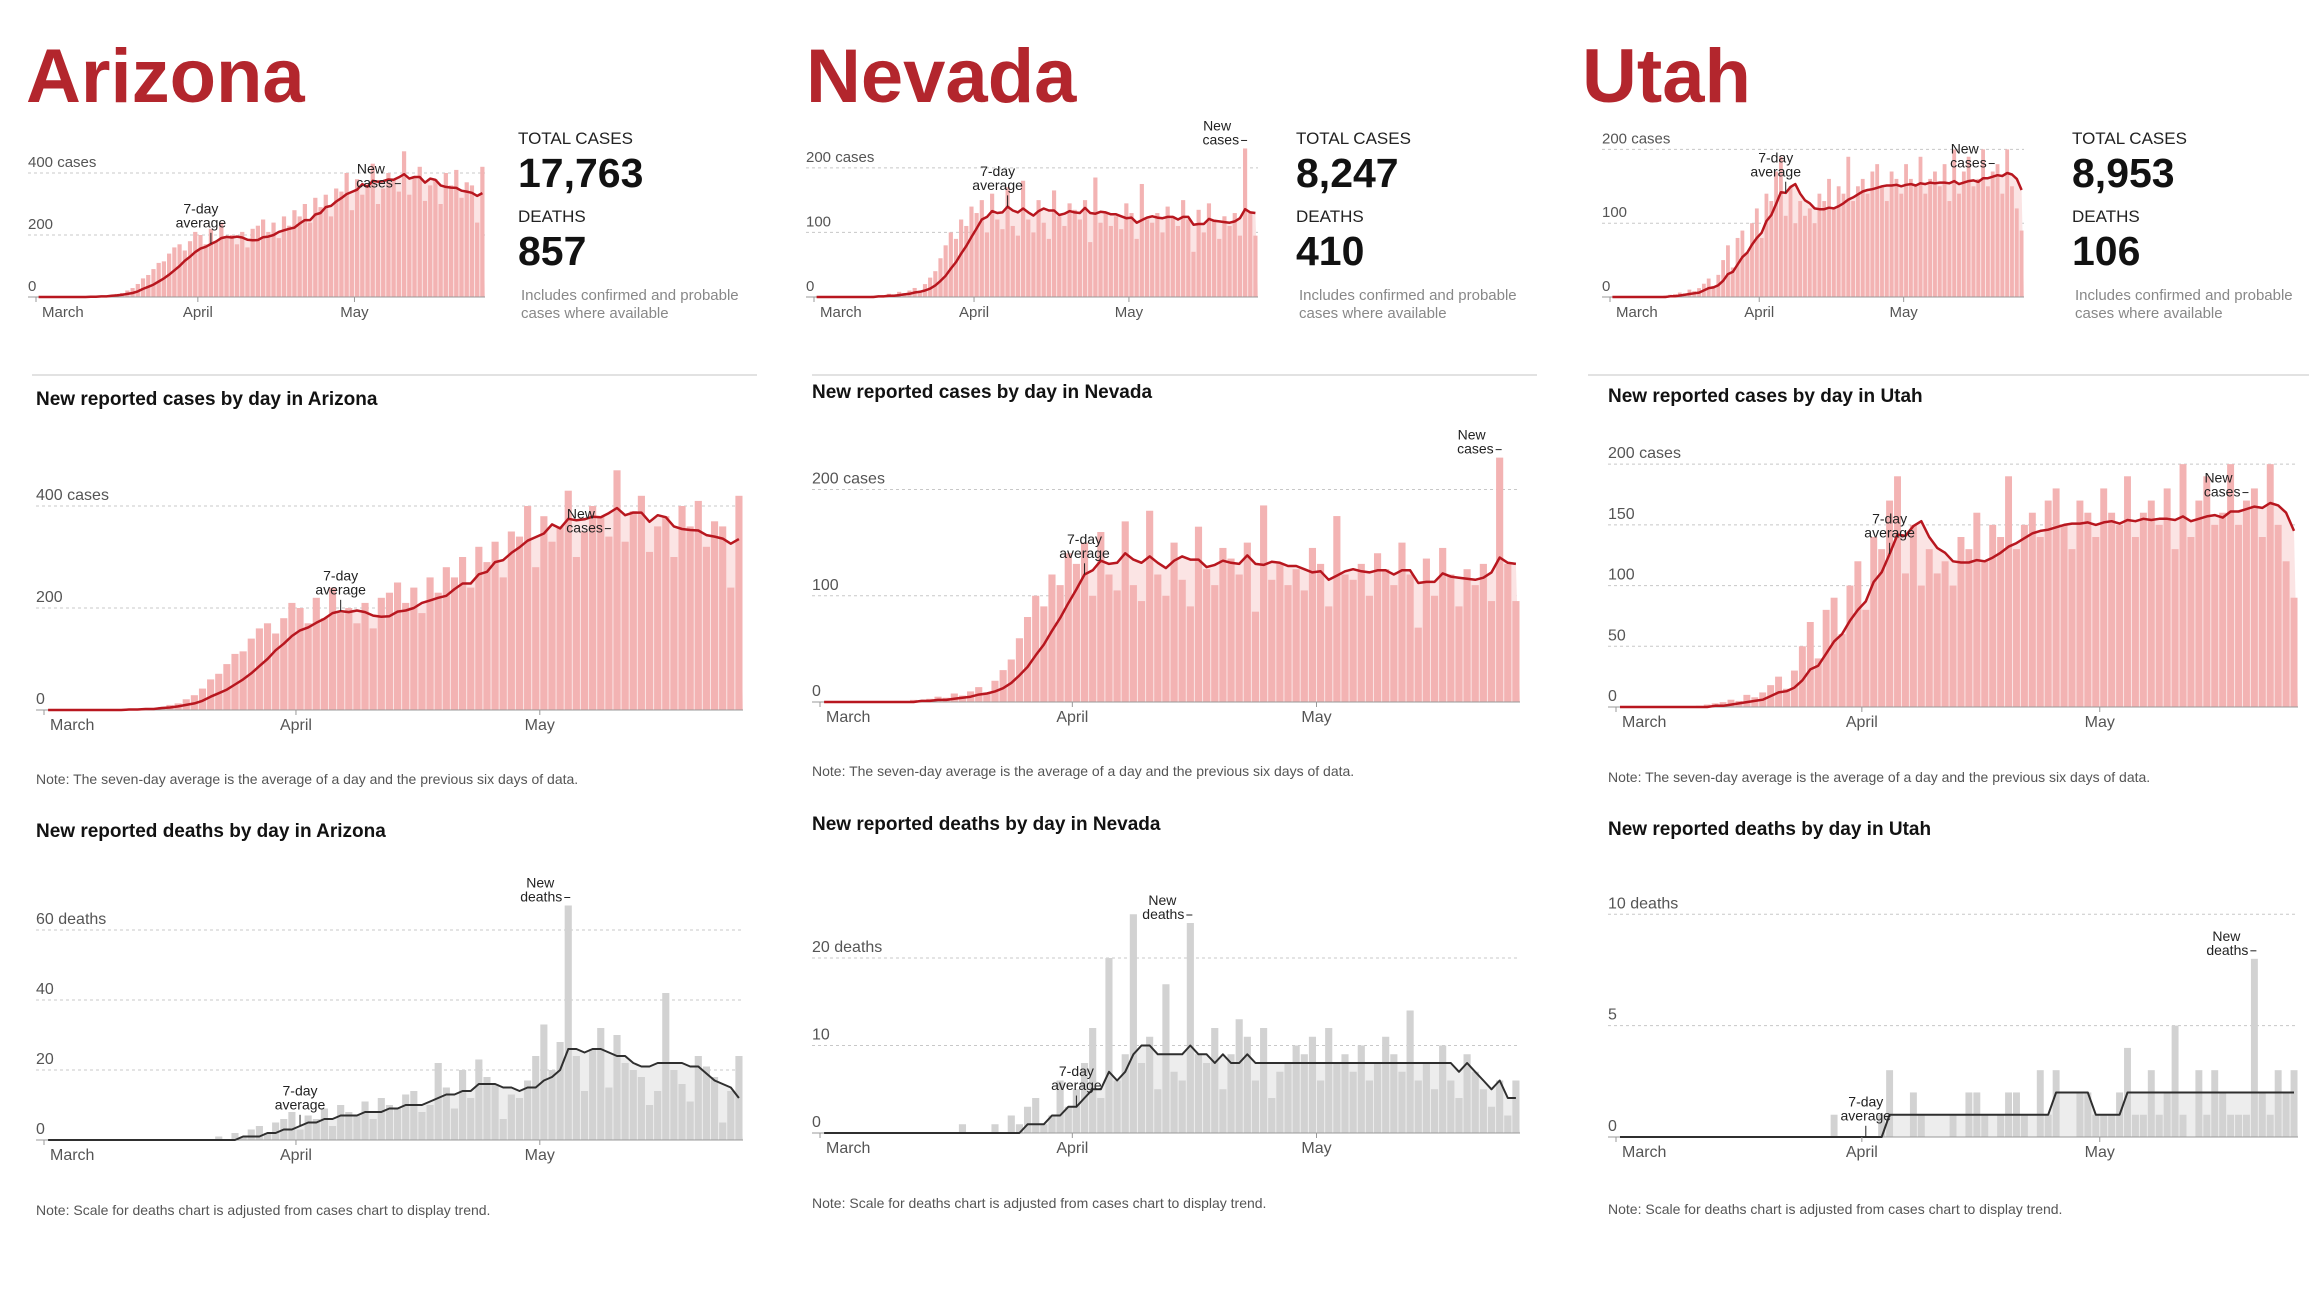 This screenshot has height=1299, width=2309. What do you see at coordinates (540, 883) in the screenshot?
I see `annotation-new: New` at bounding box center [540, 883].